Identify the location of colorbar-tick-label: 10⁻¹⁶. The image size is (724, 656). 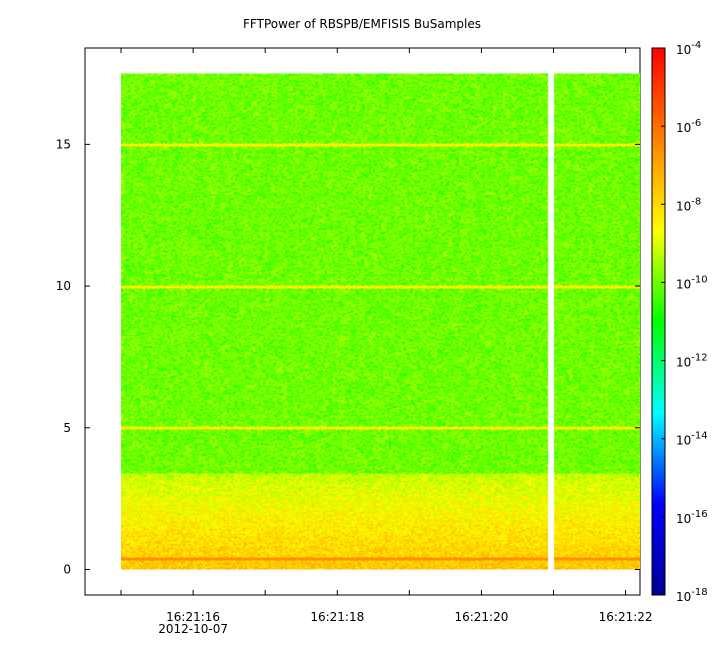
(692, 517).